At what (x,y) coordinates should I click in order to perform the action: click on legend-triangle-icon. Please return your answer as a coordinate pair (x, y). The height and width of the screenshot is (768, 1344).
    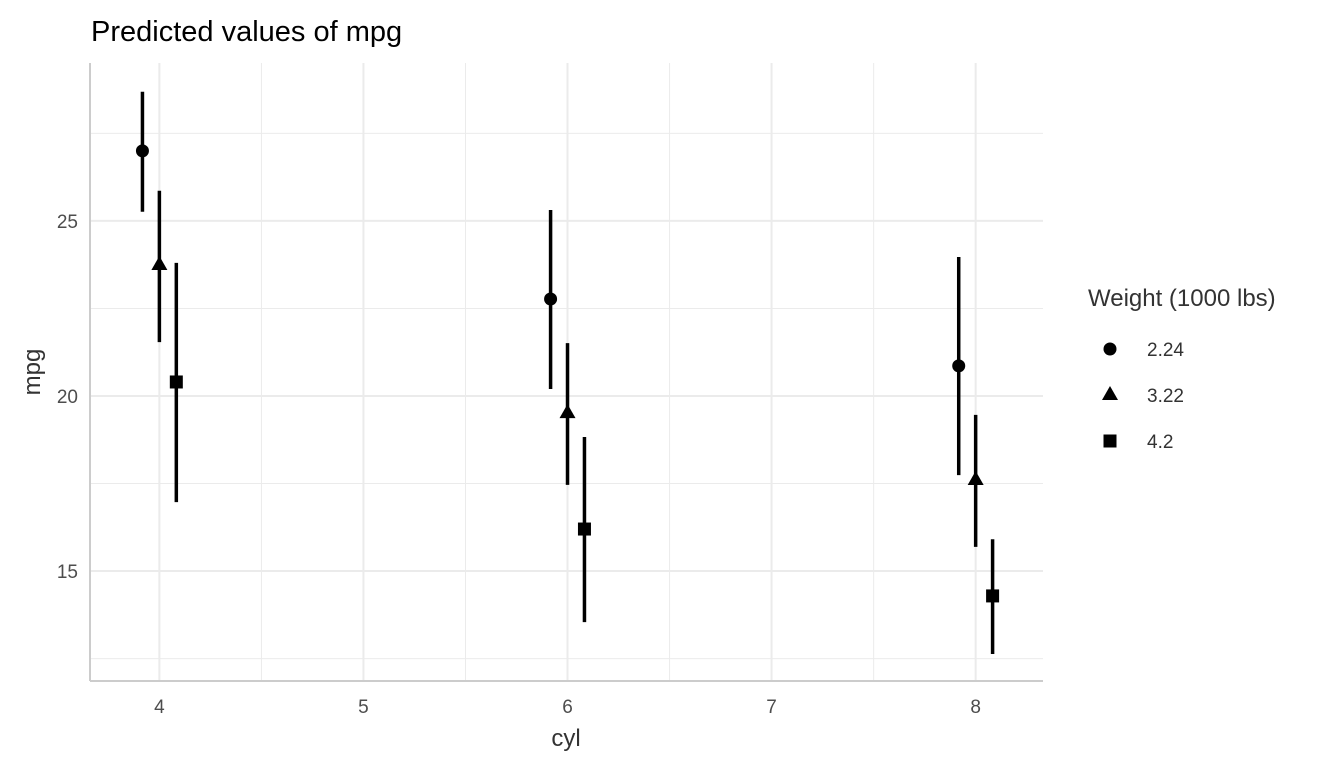
    Looking at the image, I should click on (1110, 393).